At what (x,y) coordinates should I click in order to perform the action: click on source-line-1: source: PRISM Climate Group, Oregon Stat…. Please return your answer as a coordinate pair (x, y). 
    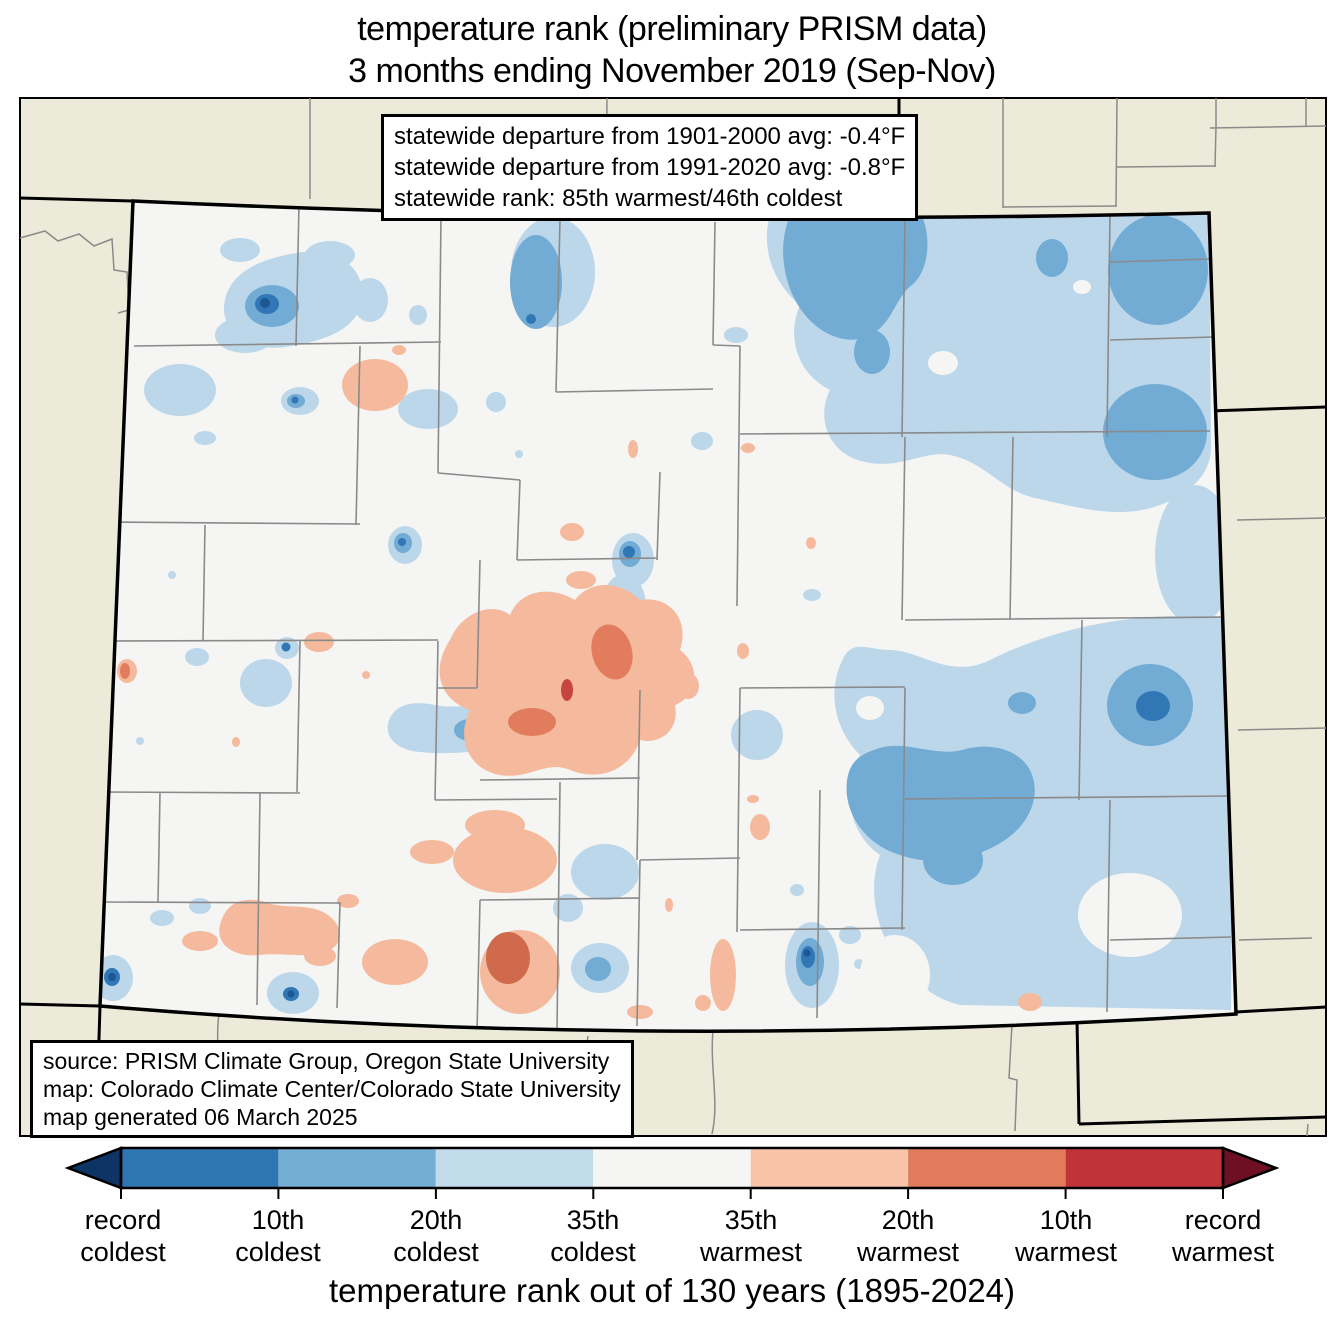
    Looking at the image, I should click on (326, 1061).